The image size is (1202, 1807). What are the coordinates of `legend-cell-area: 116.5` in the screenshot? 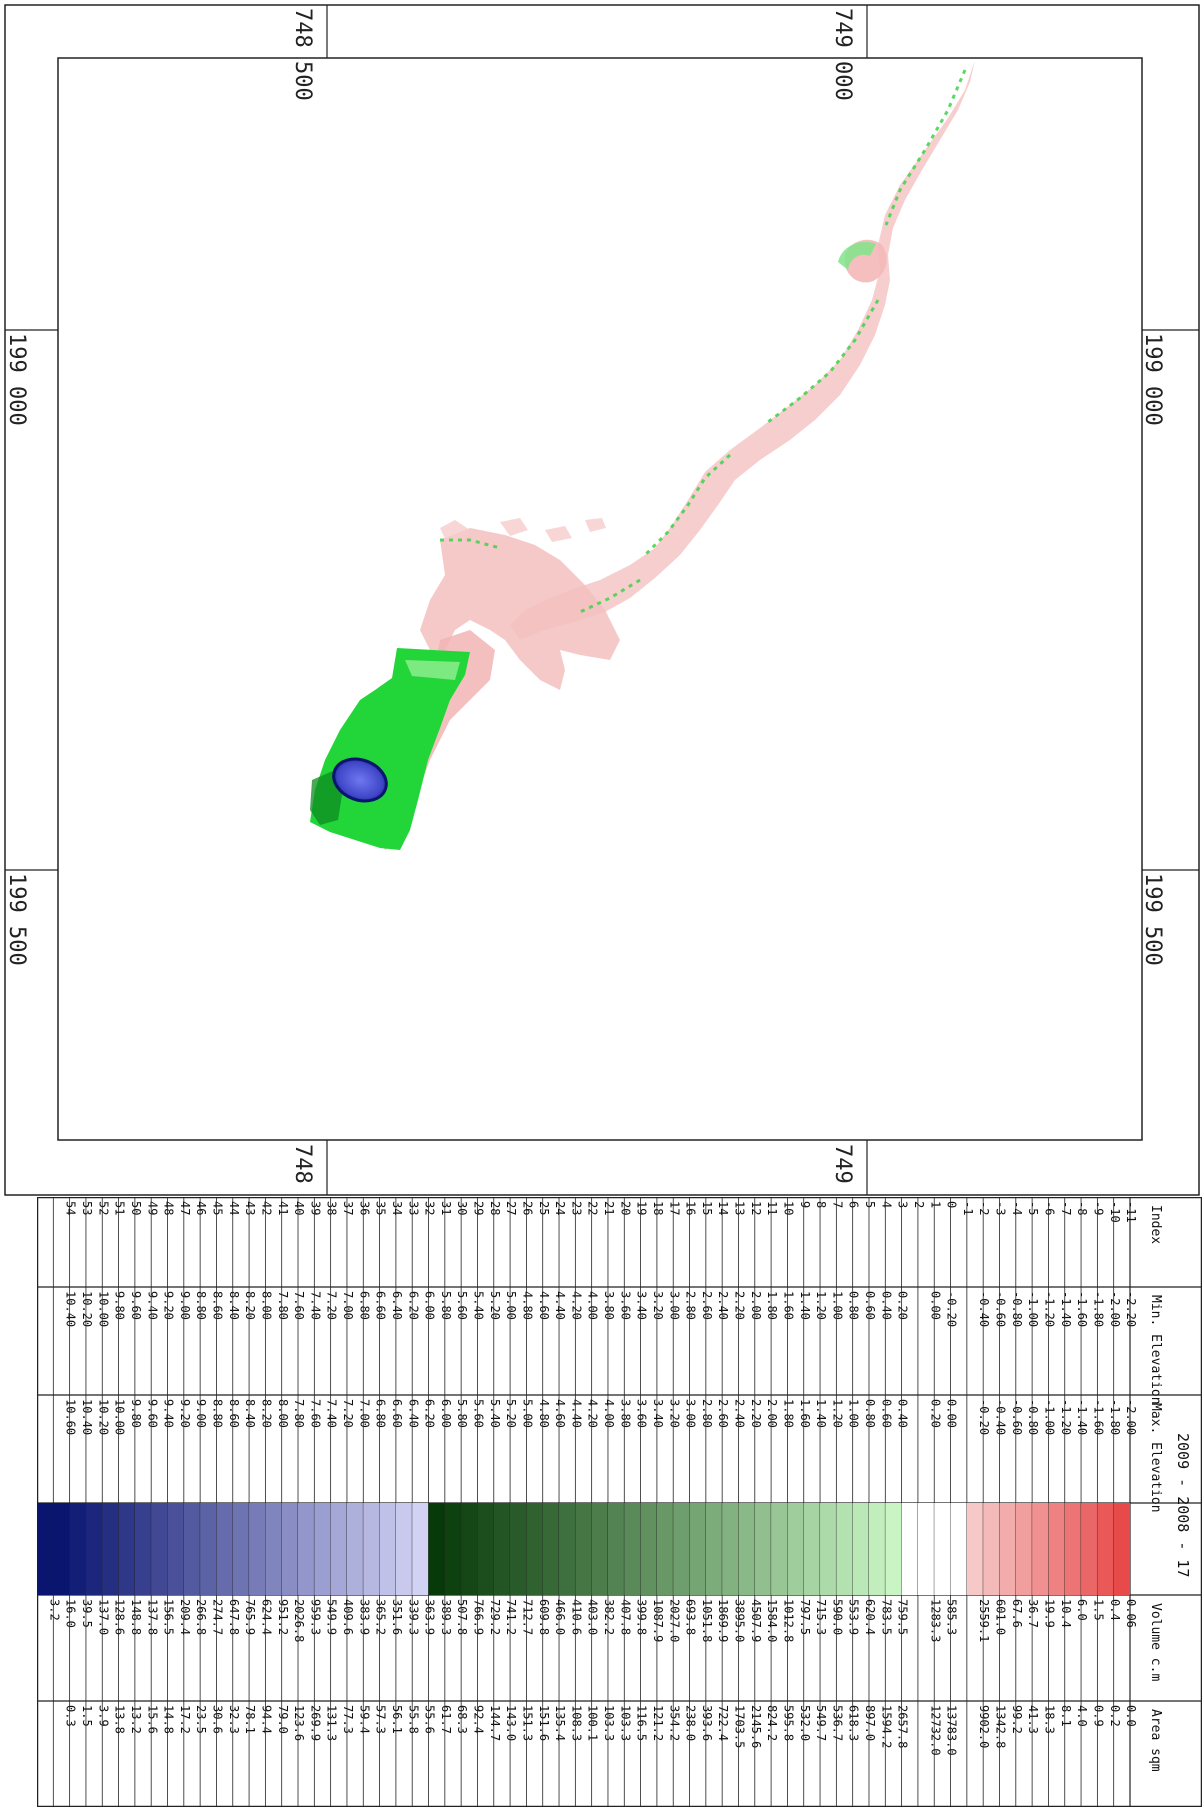 It's located at (642, 1723).